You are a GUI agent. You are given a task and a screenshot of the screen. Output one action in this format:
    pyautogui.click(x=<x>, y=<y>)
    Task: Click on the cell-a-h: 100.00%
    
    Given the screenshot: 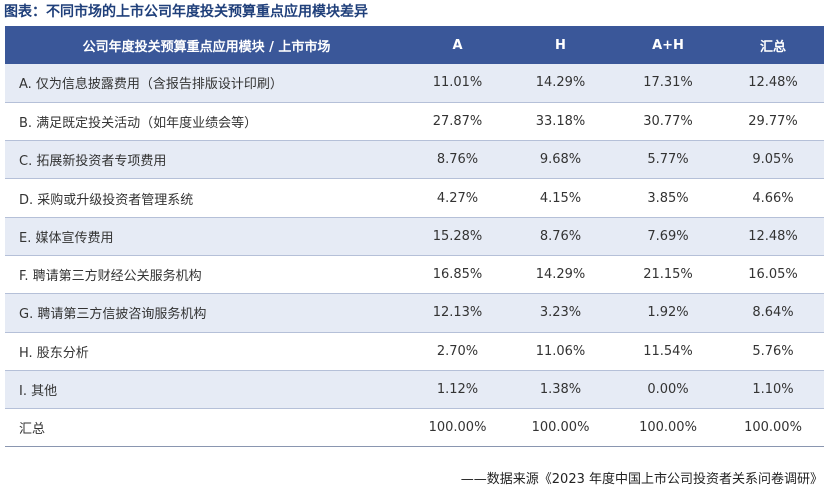 What is the action you would take?
    pyautogui.click(x=668, y=428)
    